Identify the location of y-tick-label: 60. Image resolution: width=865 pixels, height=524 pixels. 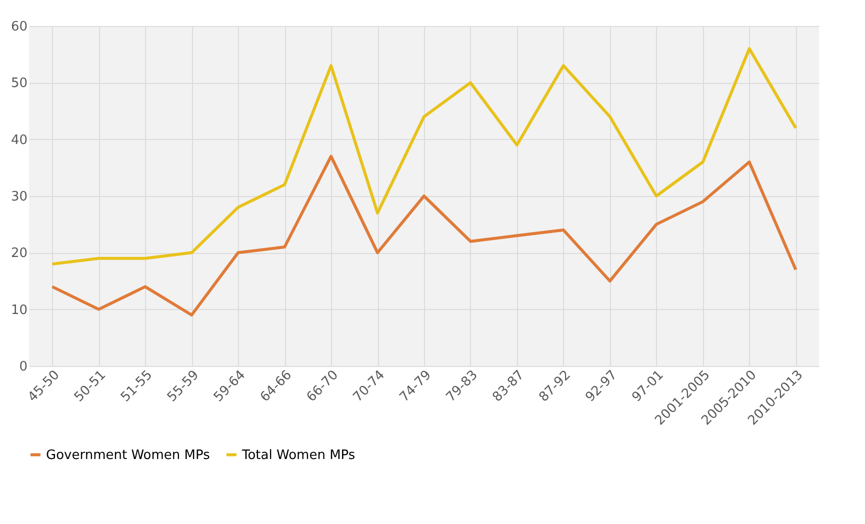
(19, 27).